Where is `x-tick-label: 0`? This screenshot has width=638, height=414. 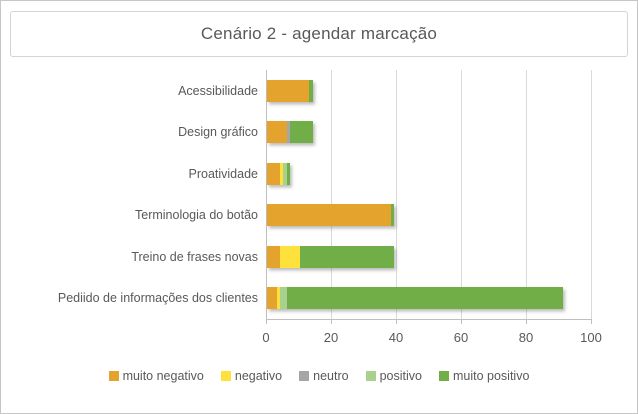 x-tick-label: 0 is located at coordinates (266, 337).